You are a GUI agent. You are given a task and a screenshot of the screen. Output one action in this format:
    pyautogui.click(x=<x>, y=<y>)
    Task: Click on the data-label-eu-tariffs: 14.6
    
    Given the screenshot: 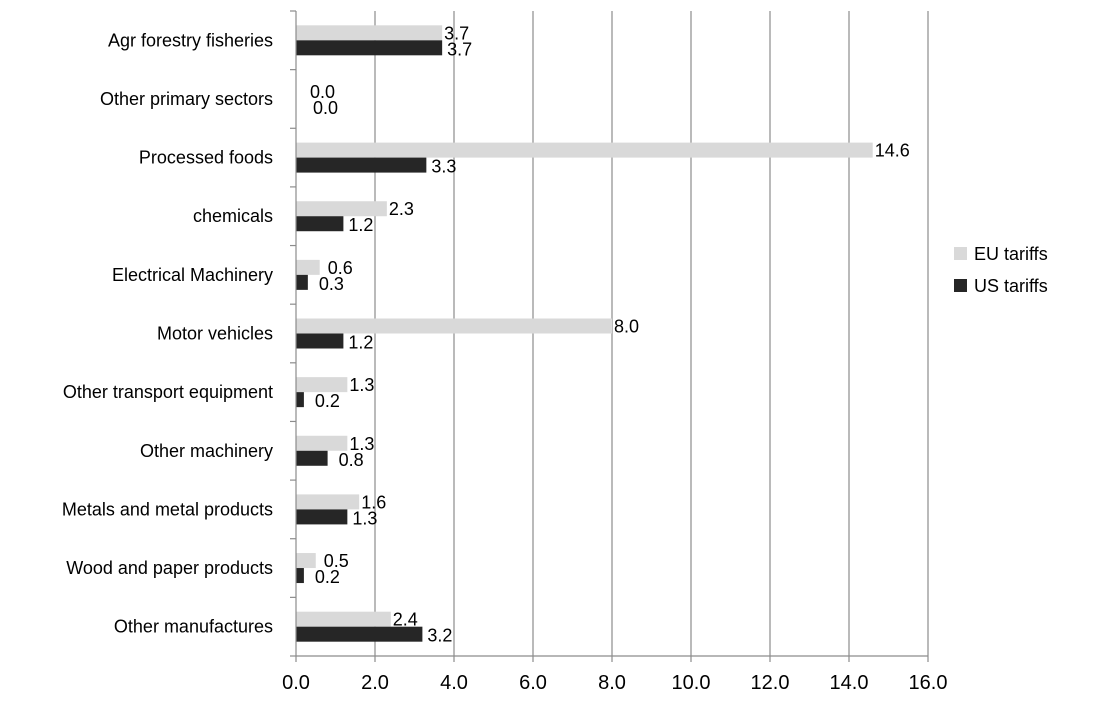 What is the action you would take?
    pyautogui.click(x=892, y=151)
    